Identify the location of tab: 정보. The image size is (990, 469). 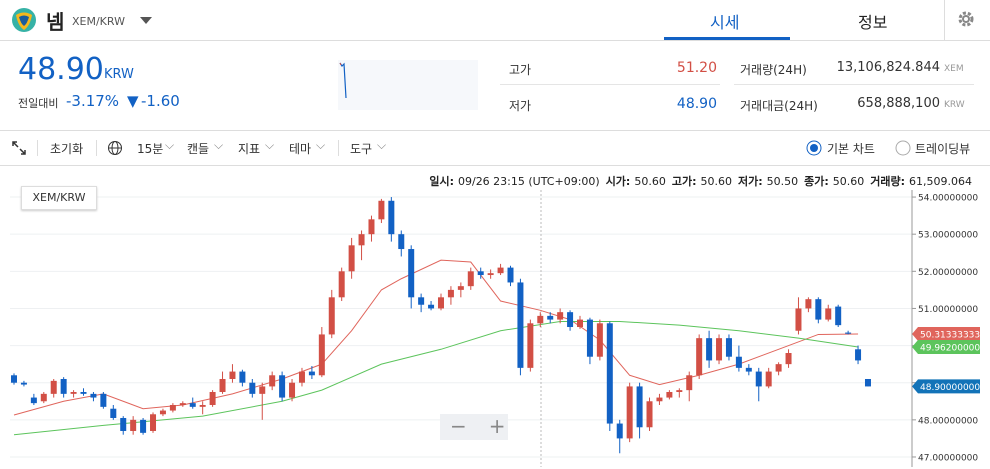
(873, 22).